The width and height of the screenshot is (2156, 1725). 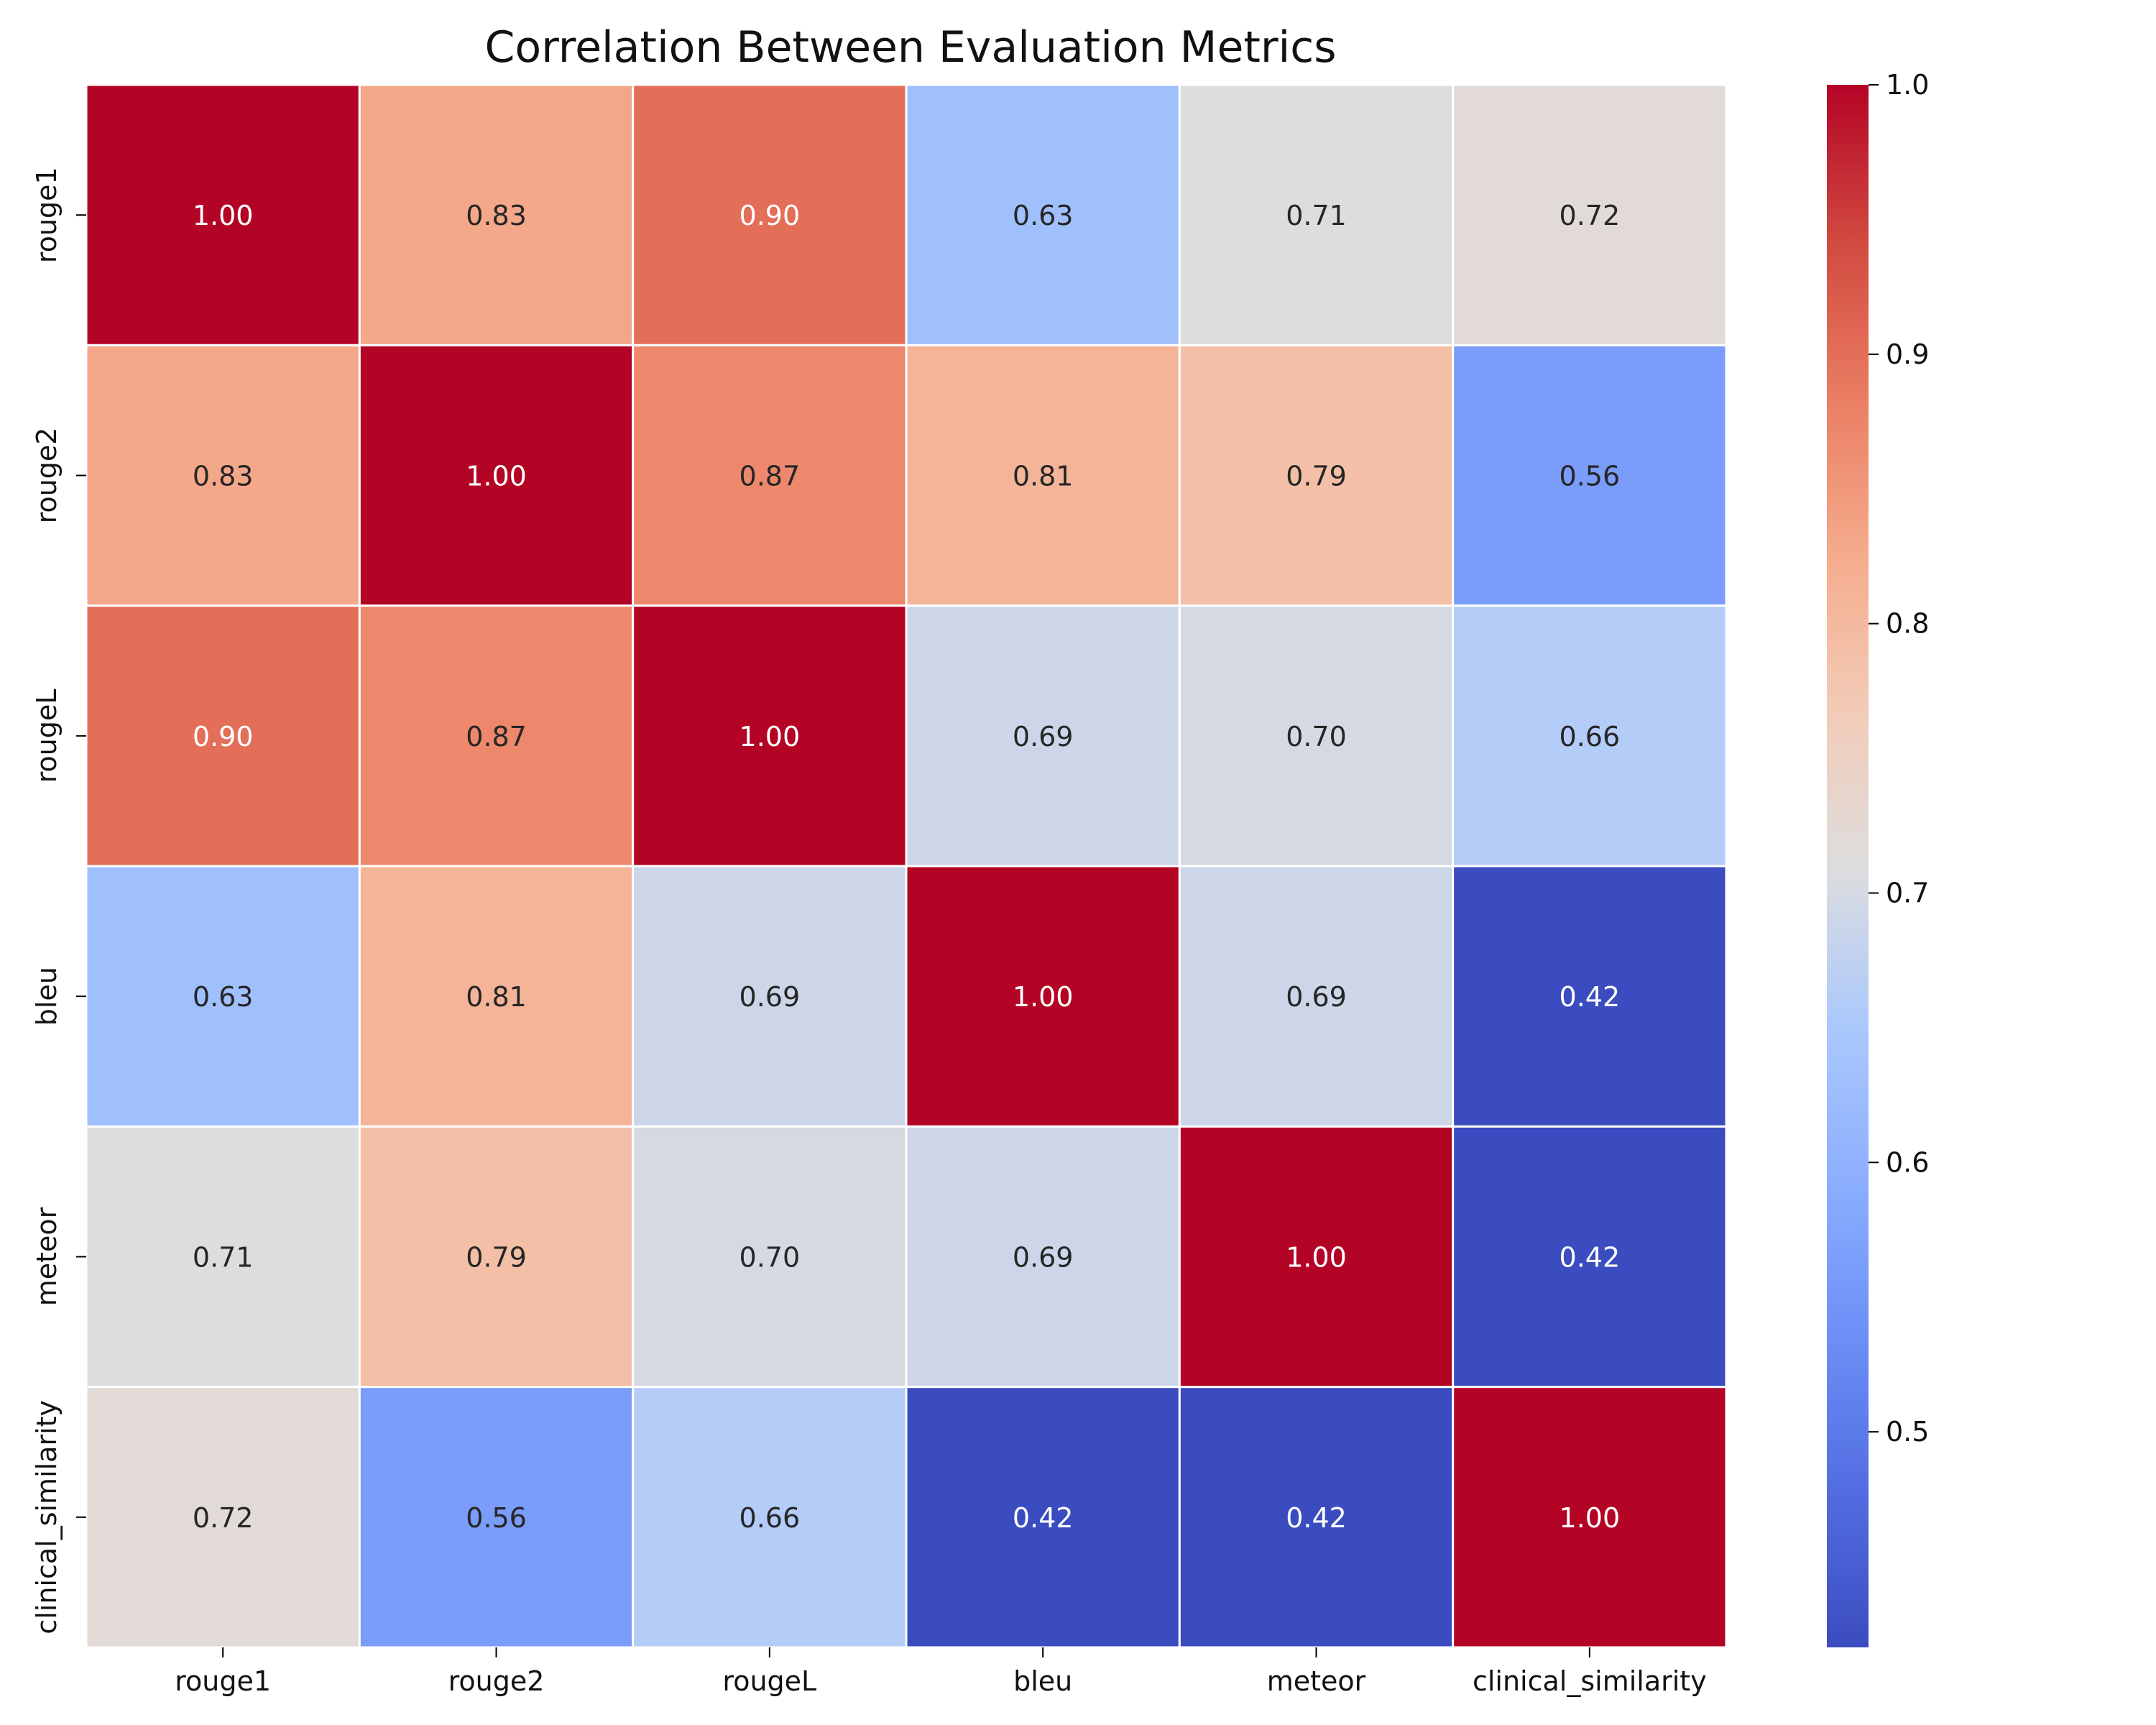 What do you see at coordinates (1907, 892) in the screenshot?
I see `colorbar-tick-label: 0.7` at bounding box center [1907, 892].